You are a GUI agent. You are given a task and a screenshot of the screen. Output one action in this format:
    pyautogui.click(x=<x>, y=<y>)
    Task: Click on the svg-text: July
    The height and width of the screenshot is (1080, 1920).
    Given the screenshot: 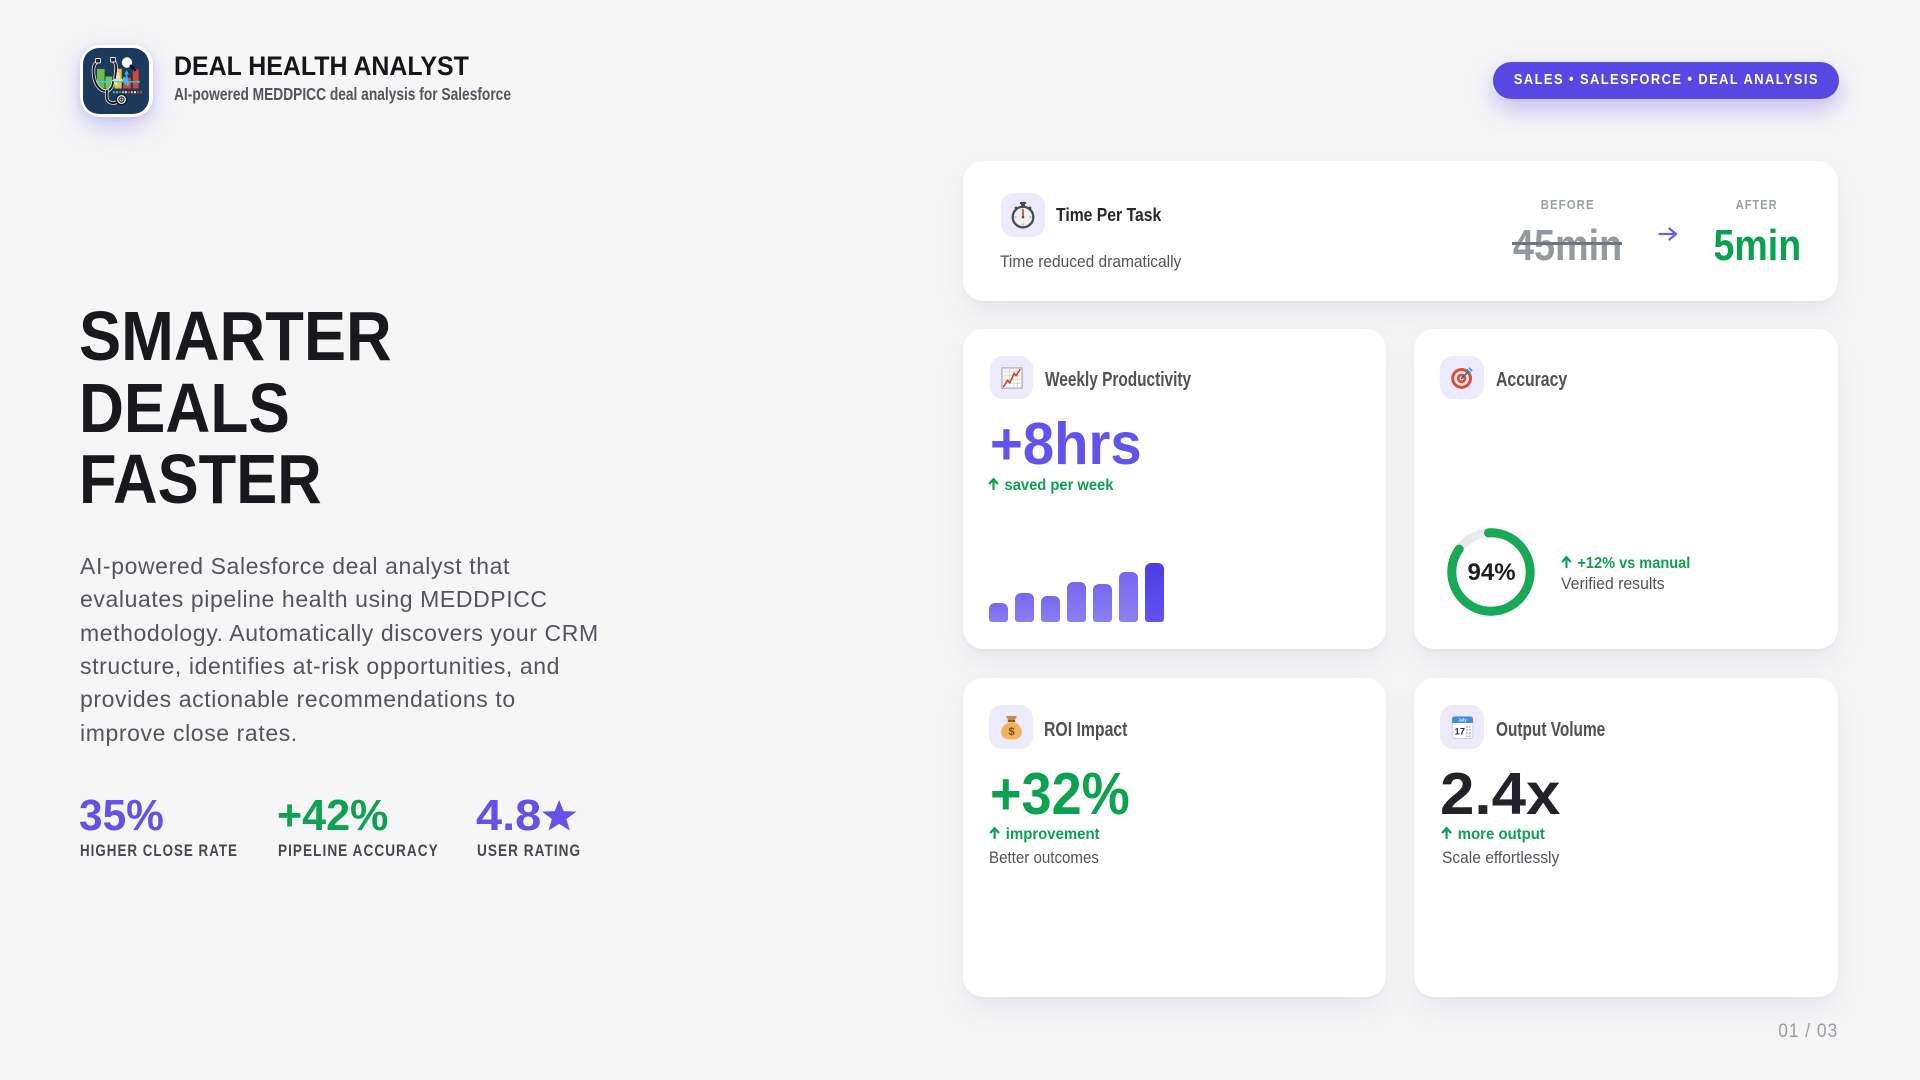 What is the action you would take?
    pyautogui.click(x=1462, y=719)
    